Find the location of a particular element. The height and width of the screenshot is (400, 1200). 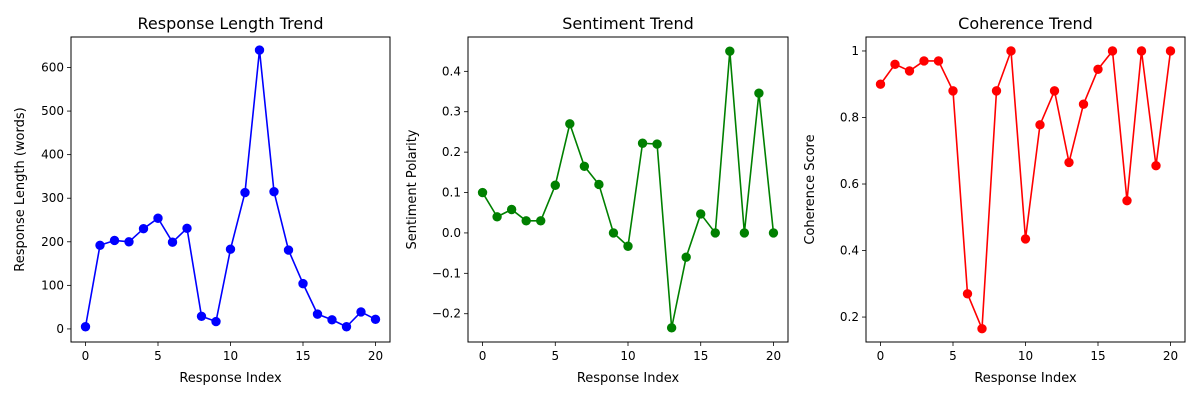

y-tick-label: 0.1 is located at coordinates (451, 193).